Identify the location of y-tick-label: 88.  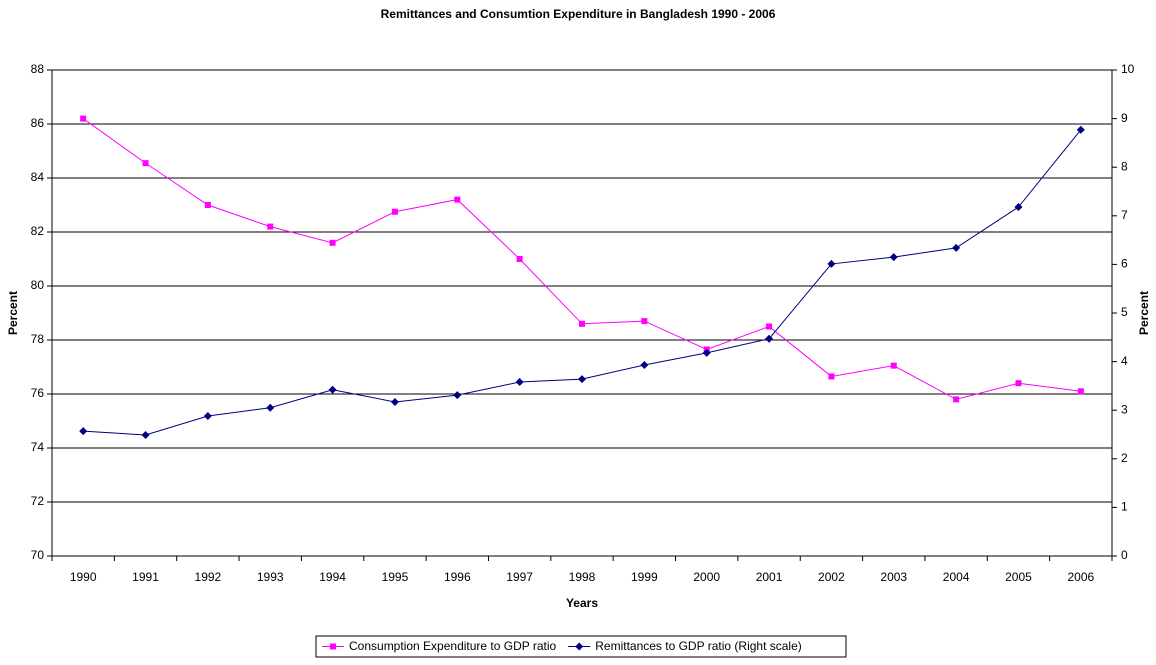
(38, 69).